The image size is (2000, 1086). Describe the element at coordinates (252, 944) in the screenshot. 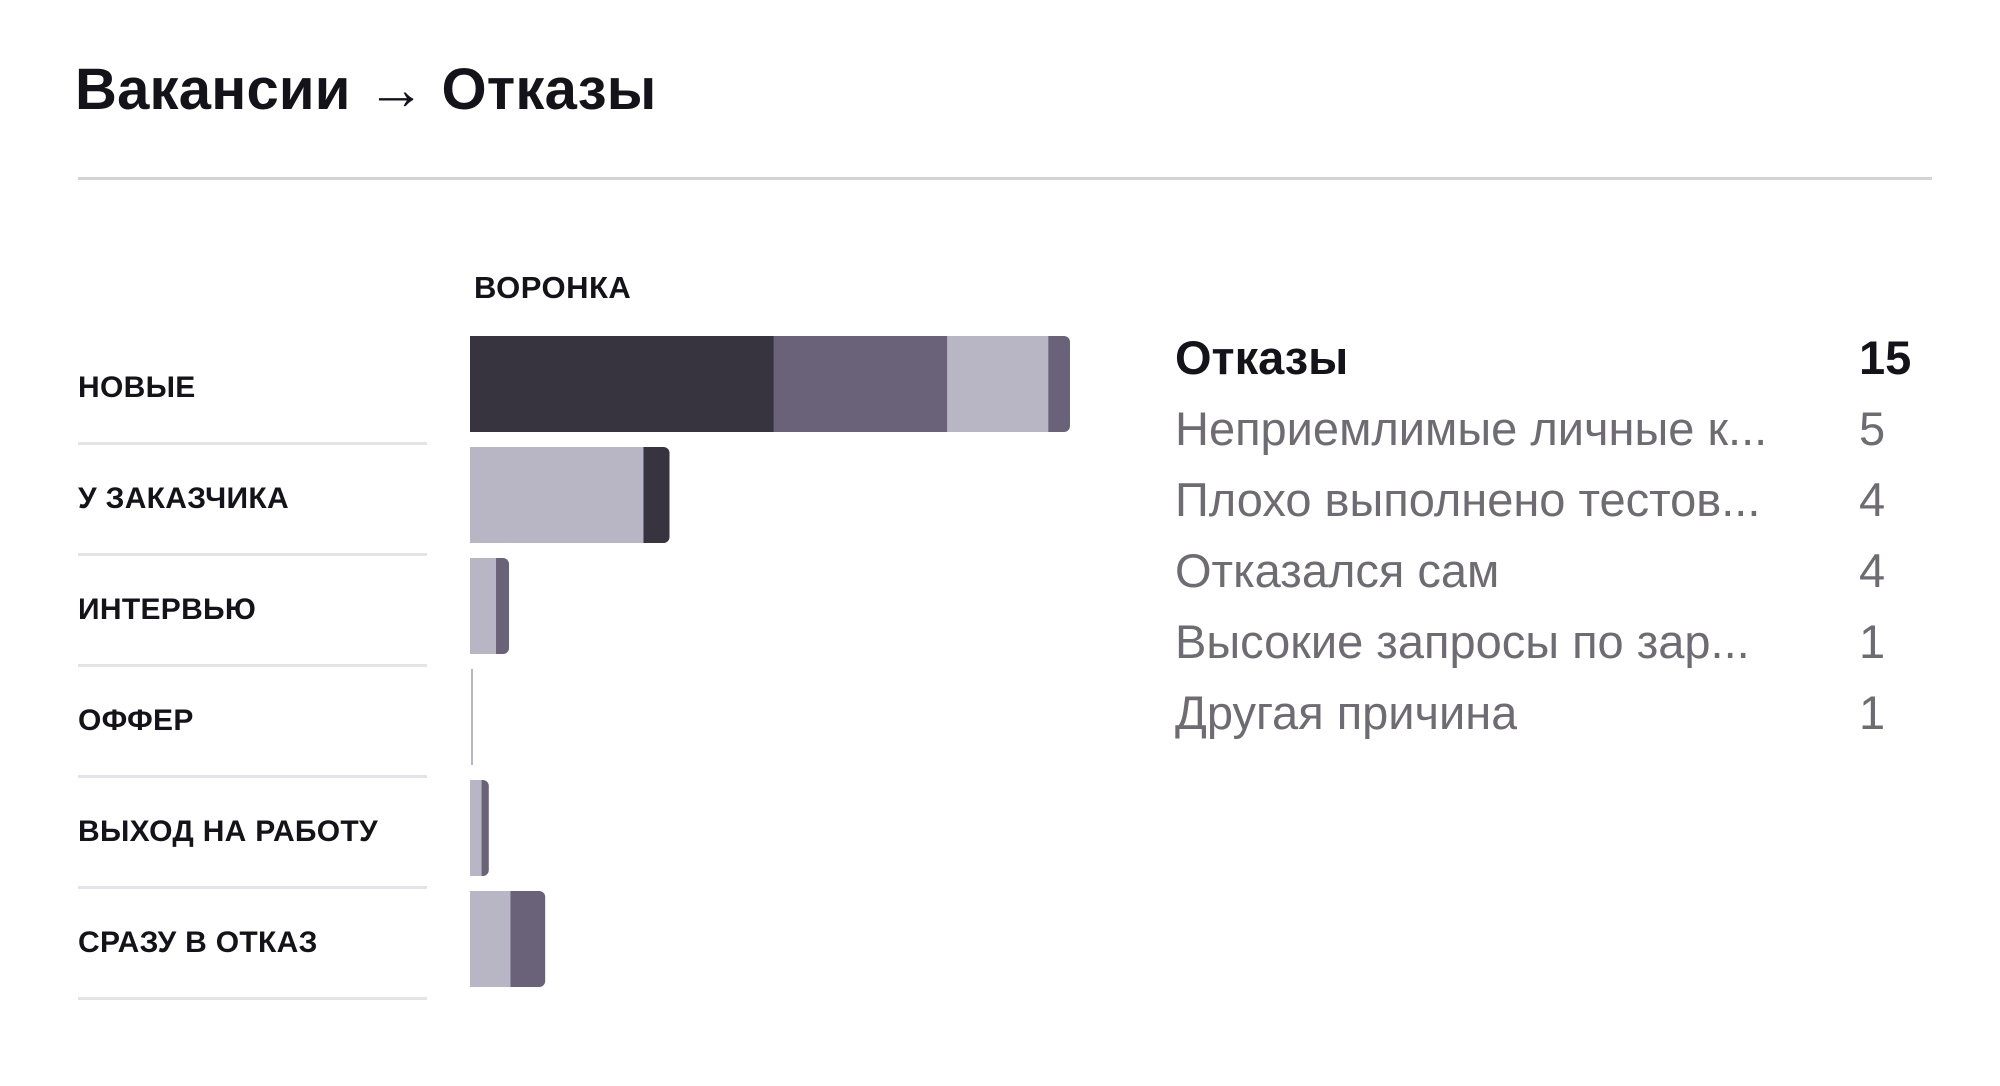

I see `stage-label-rejected: СРАЗУ В ОТКАЗ` at that location.